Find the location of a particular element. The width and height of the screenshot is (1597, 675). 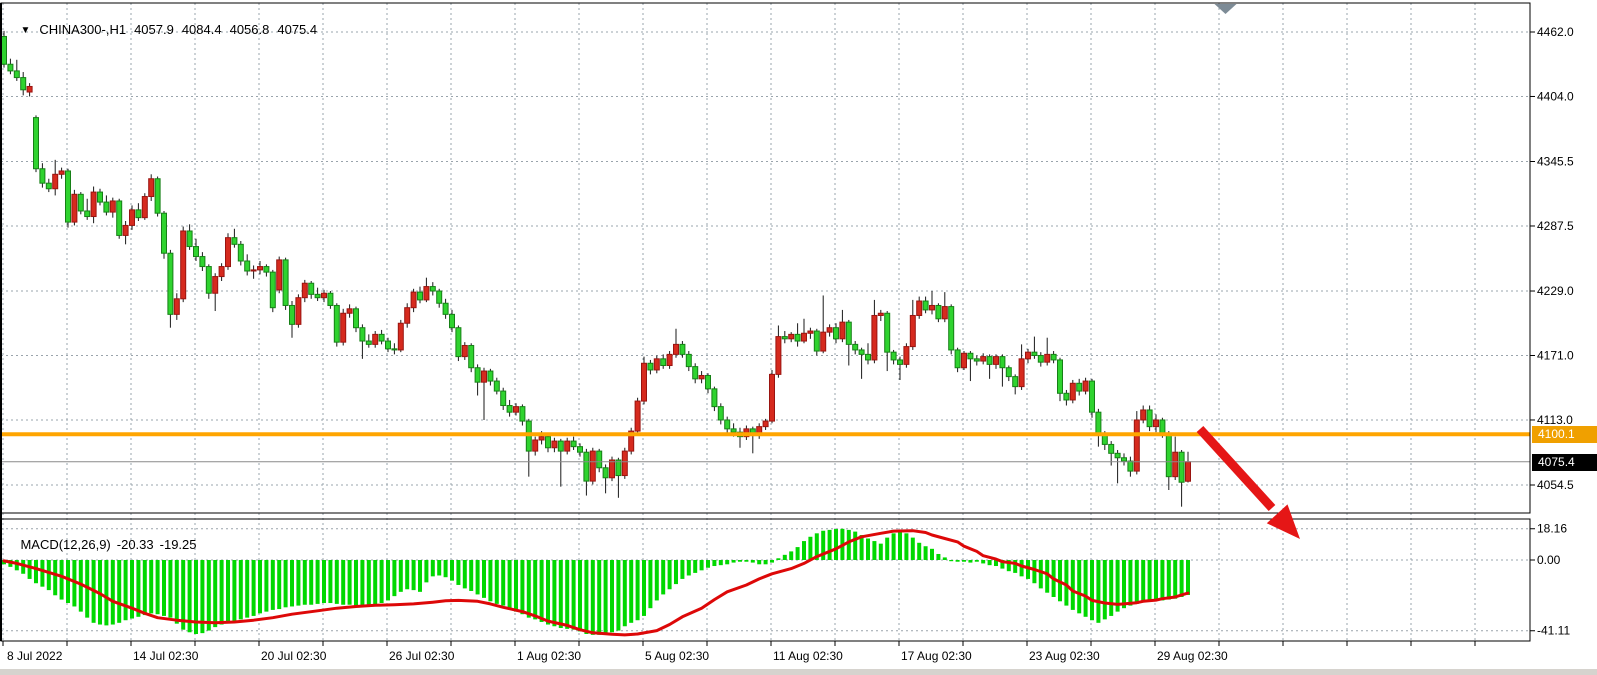

price-axis-label: 4113.0 is located at coordinates (1555, 420).